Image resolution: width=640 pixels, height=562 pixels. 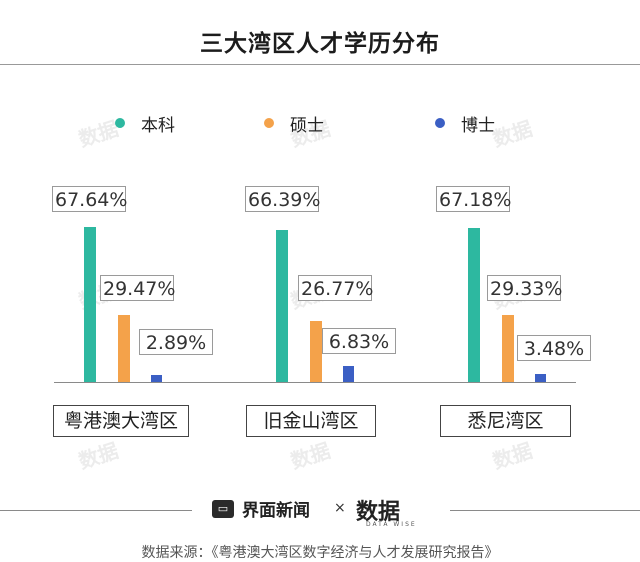 What do you see at coordinates (137, 288) in the screenshot?
I see `data-label: 29.47%` at bounding box center [137, 288].